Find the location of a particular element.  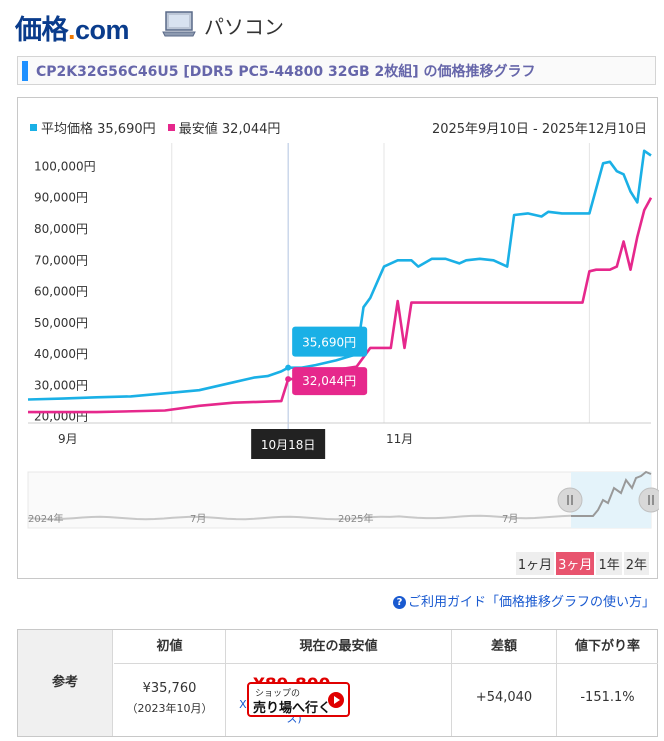

drop-rate-value: -151.1% is located at coordinates (607, 697).